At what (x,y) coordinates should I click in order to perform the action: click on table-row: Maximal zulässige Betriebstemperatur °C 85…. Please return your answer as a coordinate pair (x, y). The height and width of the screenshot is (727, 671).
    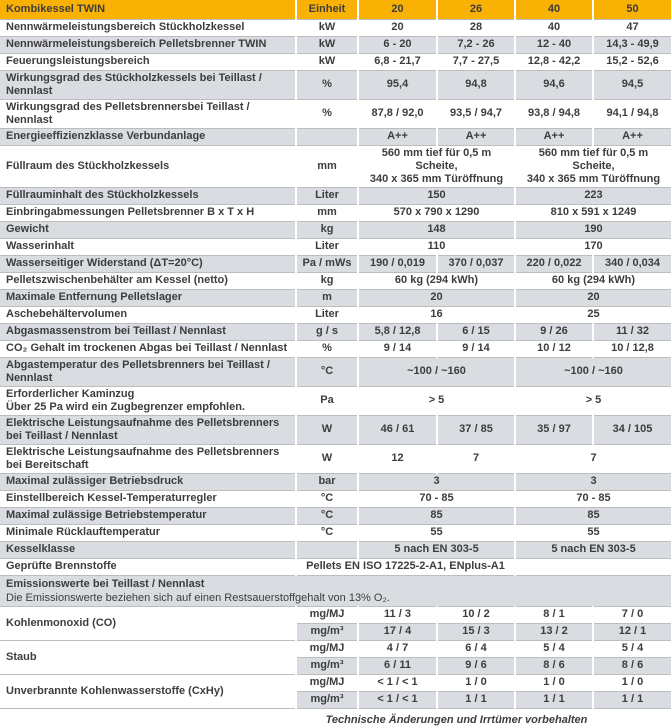
    Looking at the image, I should click on (335, 515).